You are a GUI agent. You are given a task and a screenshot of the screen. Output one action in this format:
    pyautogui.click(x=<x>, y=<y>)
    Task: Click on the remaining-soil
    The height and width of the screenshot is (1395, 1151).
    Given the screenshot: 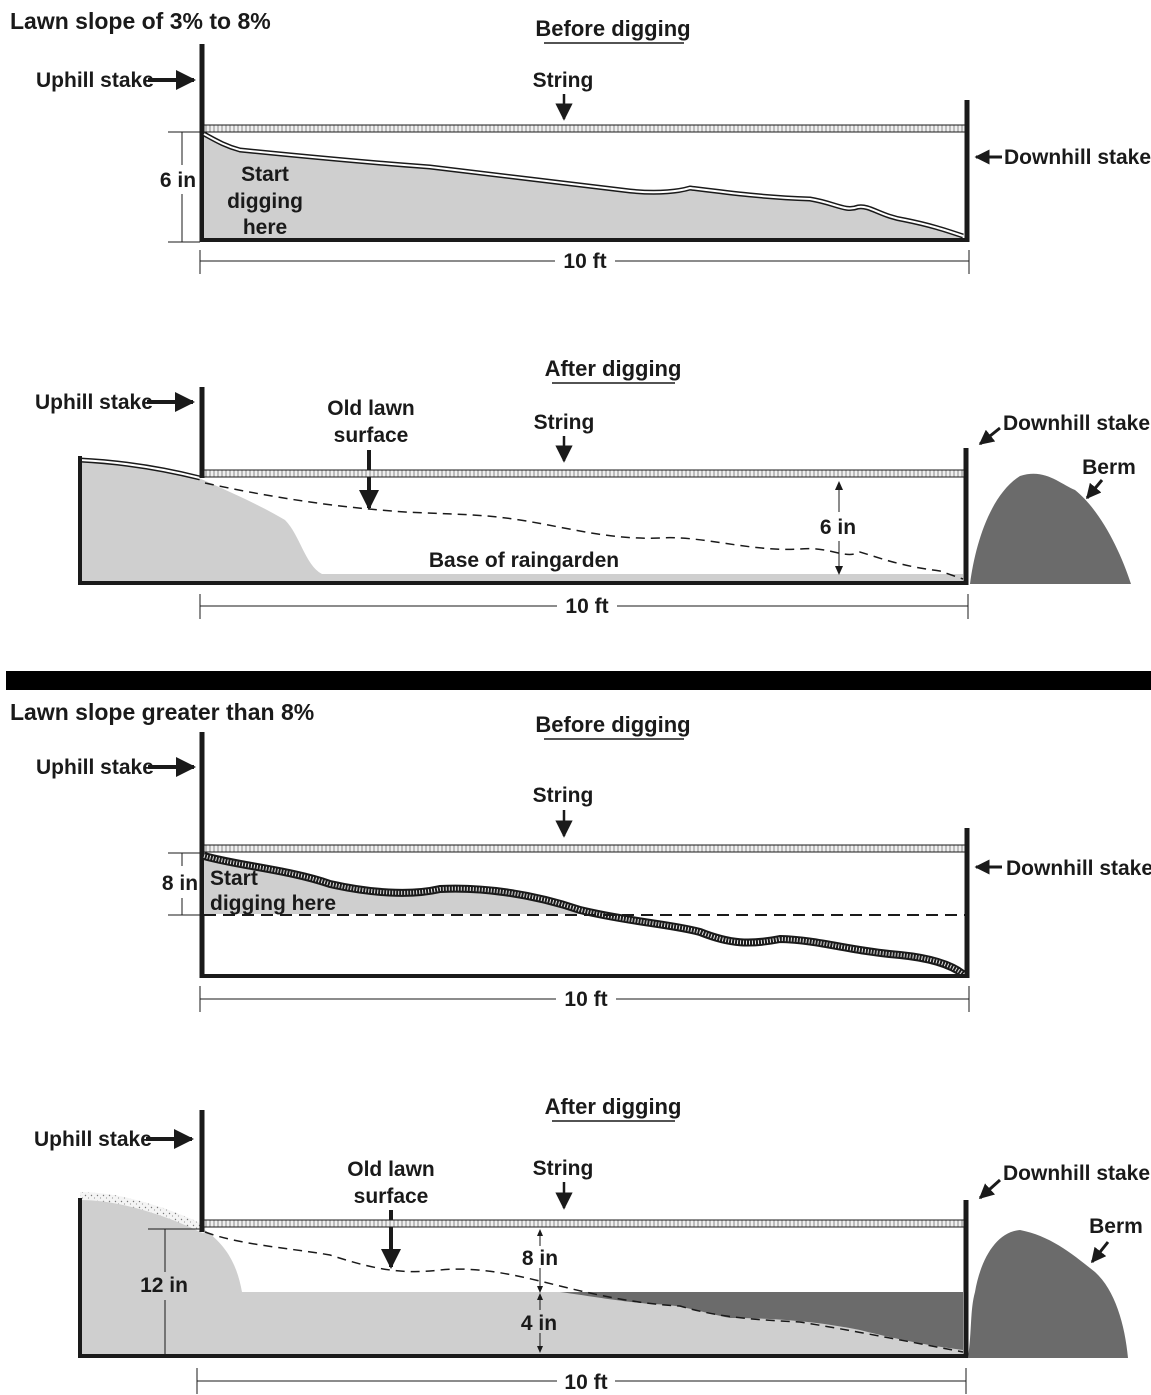 What is the action you would take?
    pyautogui.click(x=521, y=520)
    